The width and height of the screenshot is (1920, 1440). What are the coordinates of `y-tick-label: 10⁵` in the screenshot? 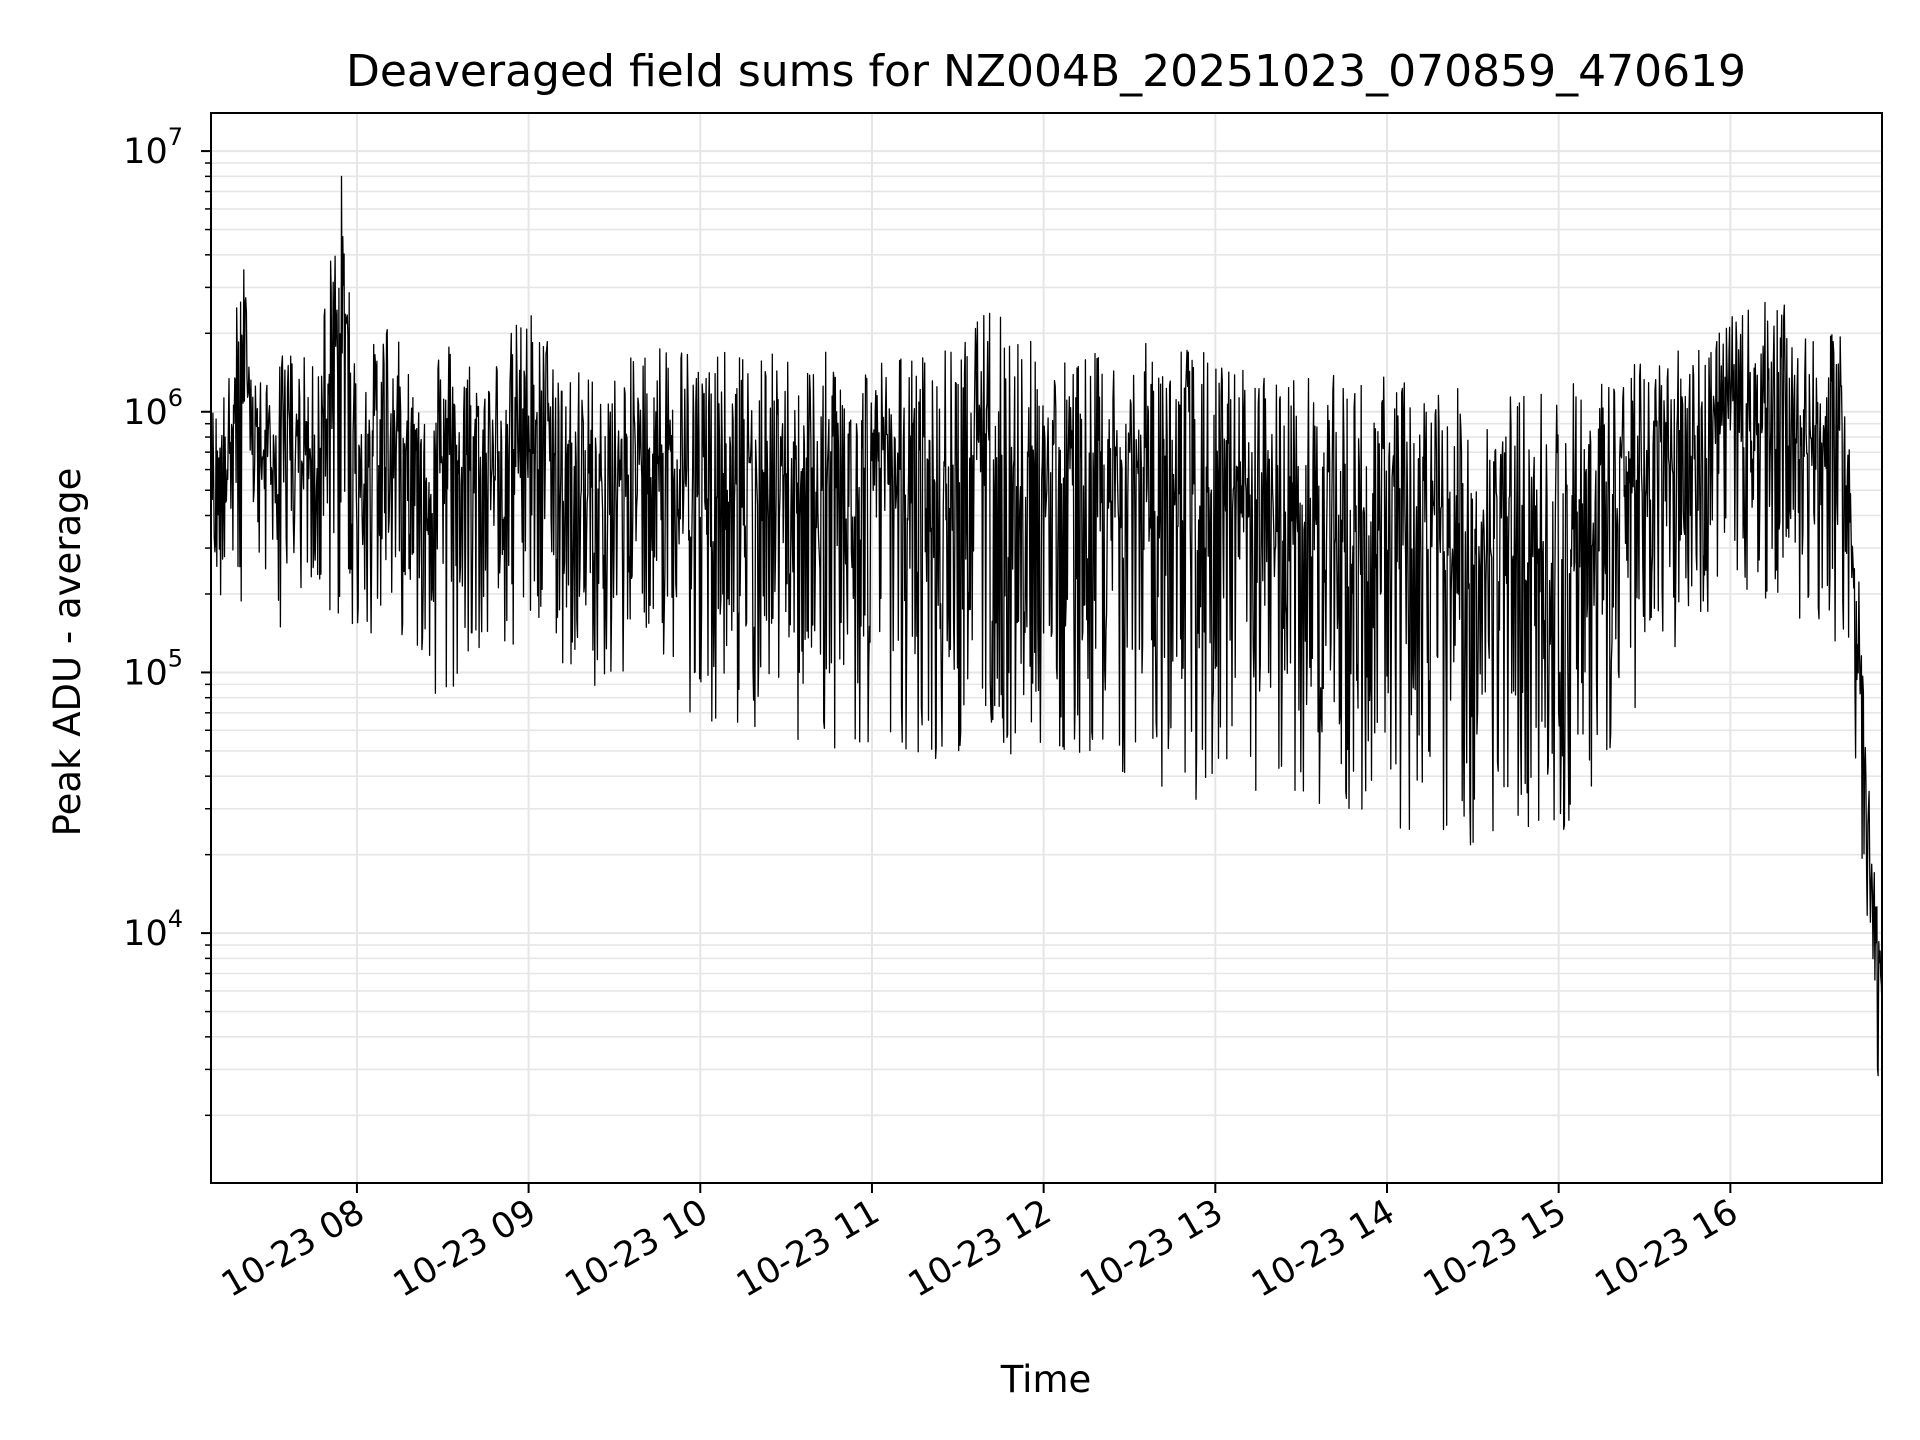 It's located at (153, 668).